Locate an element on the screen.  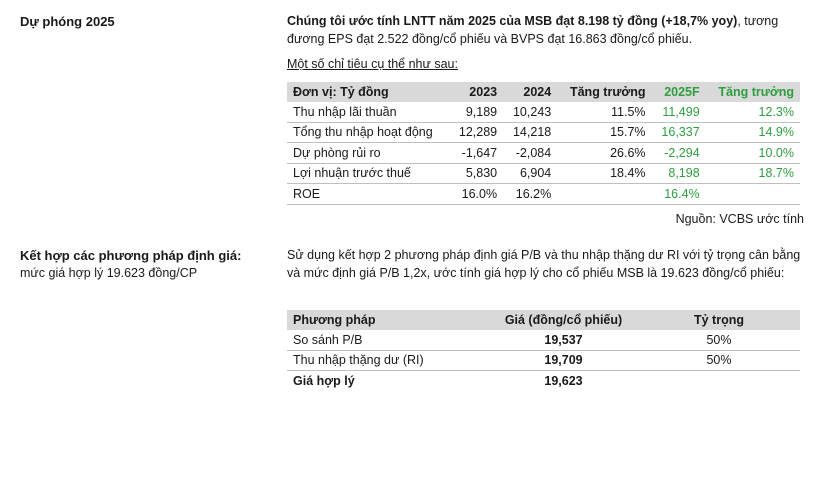
table-row-total: Giá hợp lý 19,623 is located at coordinates (543, 381).